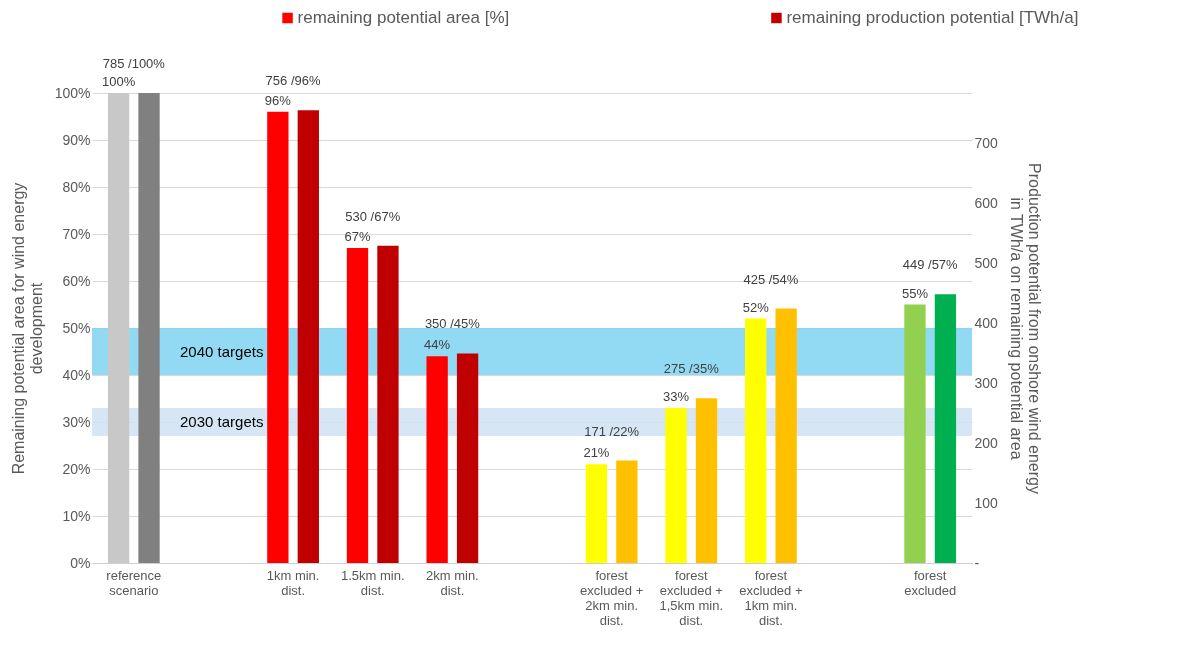 This screenshot has height=657, width=1178. What do you see at coordinates (930, 582) in the screenshot?
I see `x-tick-label: forest excluded` at bounding box center [930, 582].